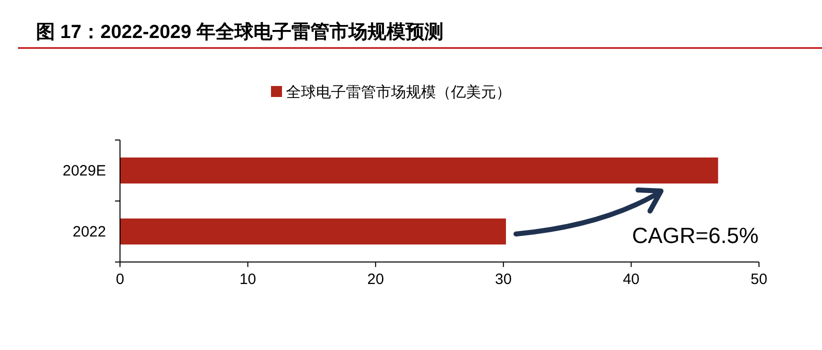 Image resolution: width=822 pixels, height=350 pixels. Describe the element at coordinates (247, 279) in the screenshot. I see `x-tick-label: 10` at that location.